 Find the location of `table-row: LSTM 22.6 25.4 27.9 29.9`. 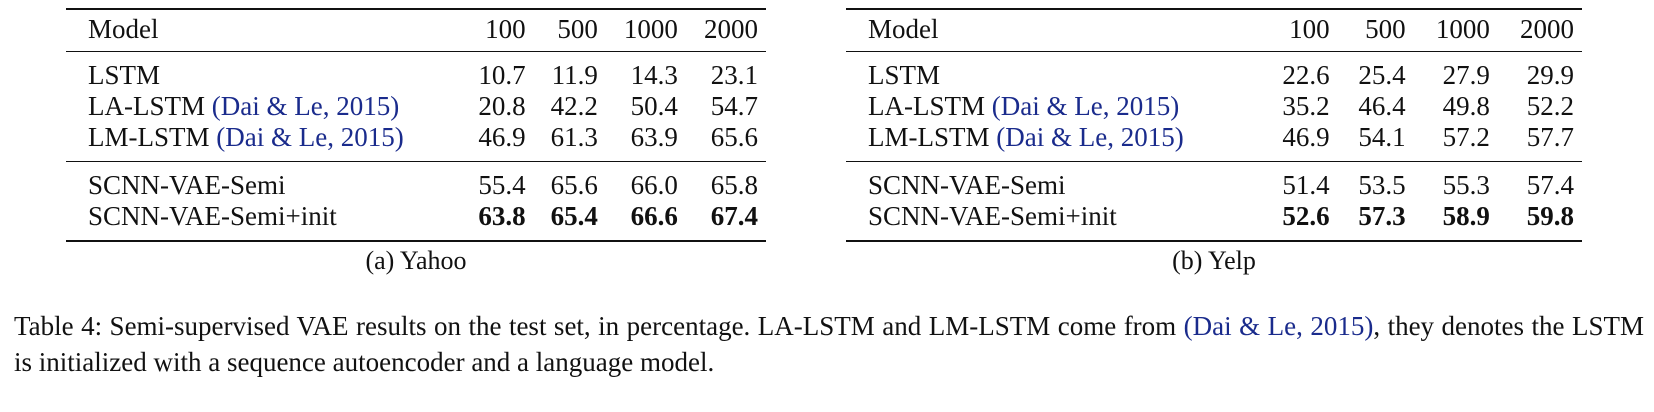

table-row: LSTM 22.6 25.4 27.9 29.9 is located at coordinates (1214, 72).